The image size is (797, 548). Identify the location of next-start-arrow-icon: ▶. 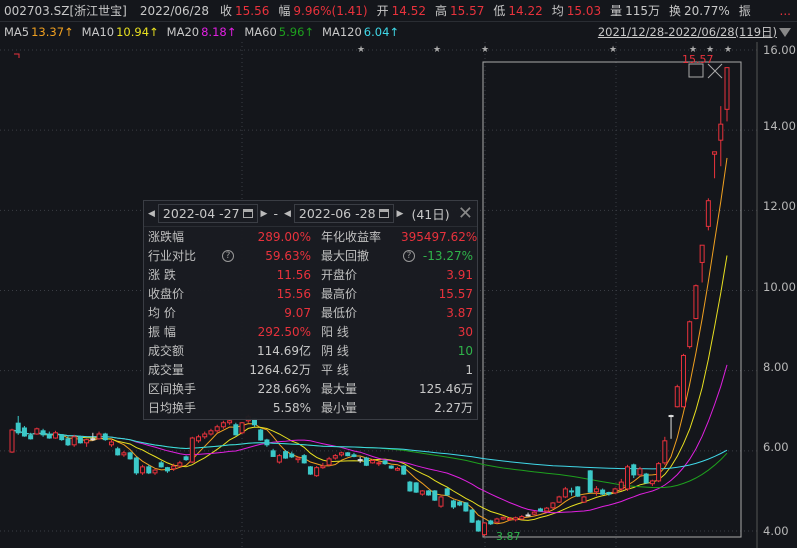
(264, 213).